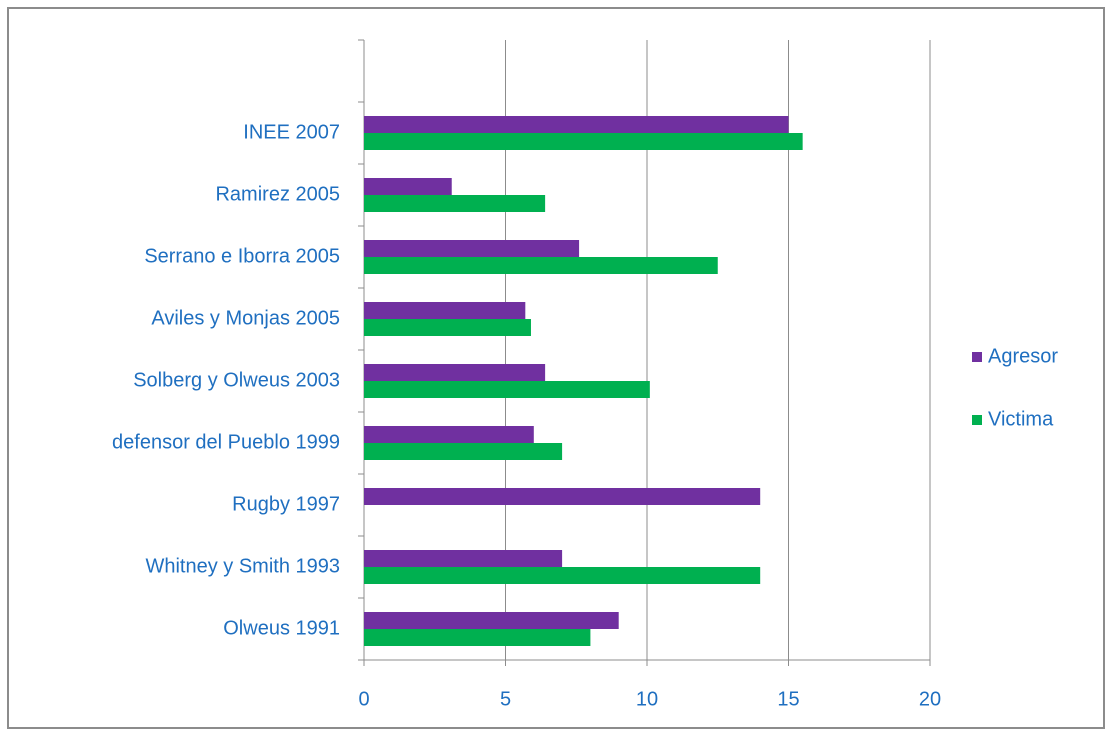 The width and height of the screenshot is (1112, 741). I want to click on y-tick-label: Aviles y Monjas 2005, so click(245, 318).